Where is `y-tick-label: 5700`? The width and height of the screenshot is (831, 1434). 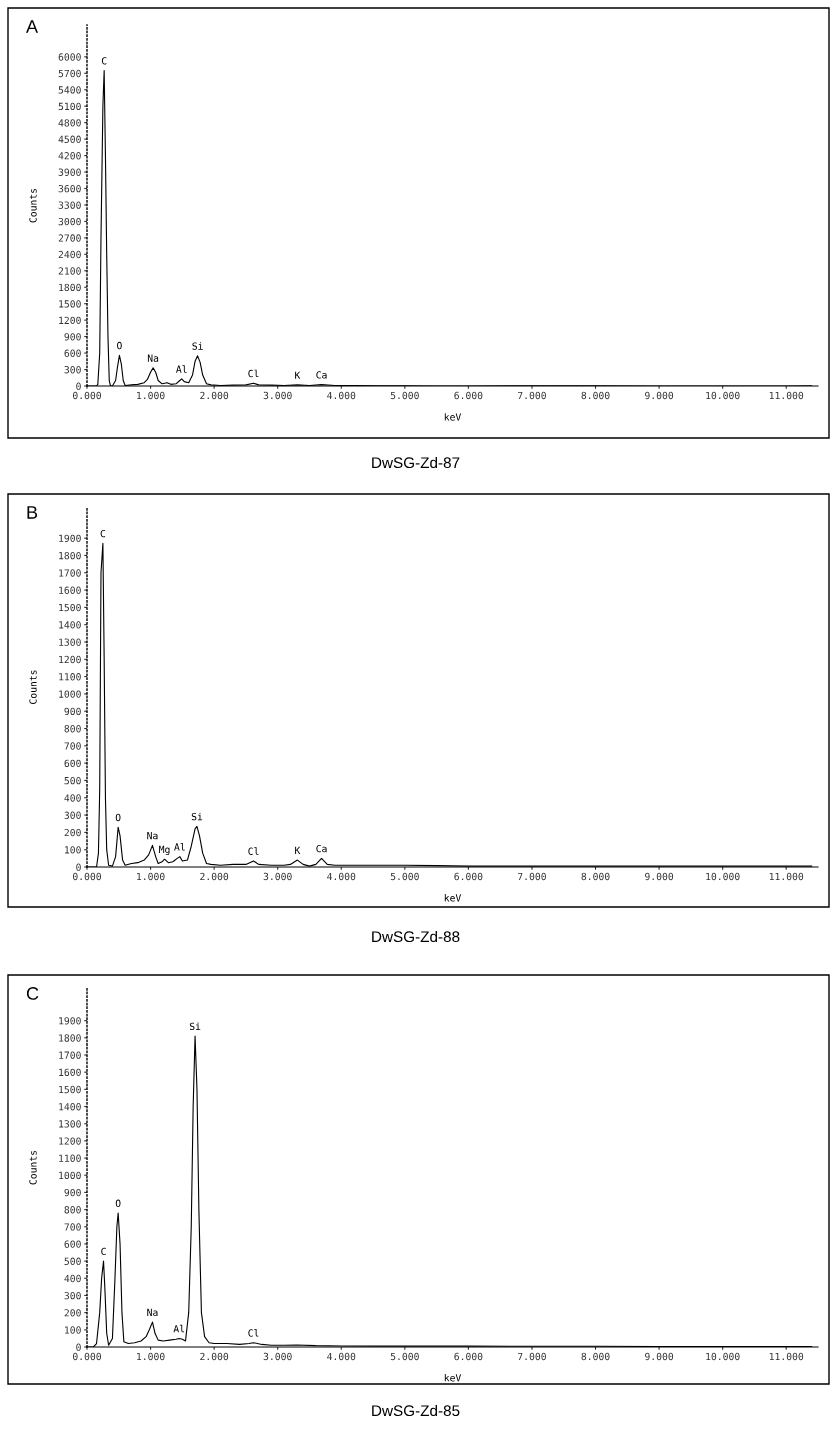
y-tick-label: 5700 is located at coordinates (69, 73).